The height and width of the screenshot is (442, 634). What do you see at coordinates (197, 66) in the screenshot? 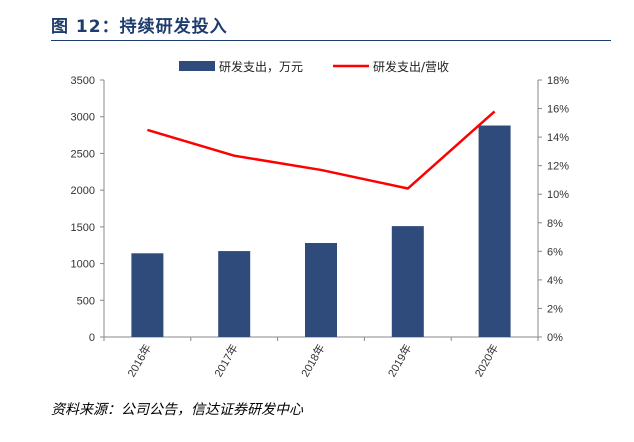
I see `legend-swatch-bar` at bounding box center [197, 66].